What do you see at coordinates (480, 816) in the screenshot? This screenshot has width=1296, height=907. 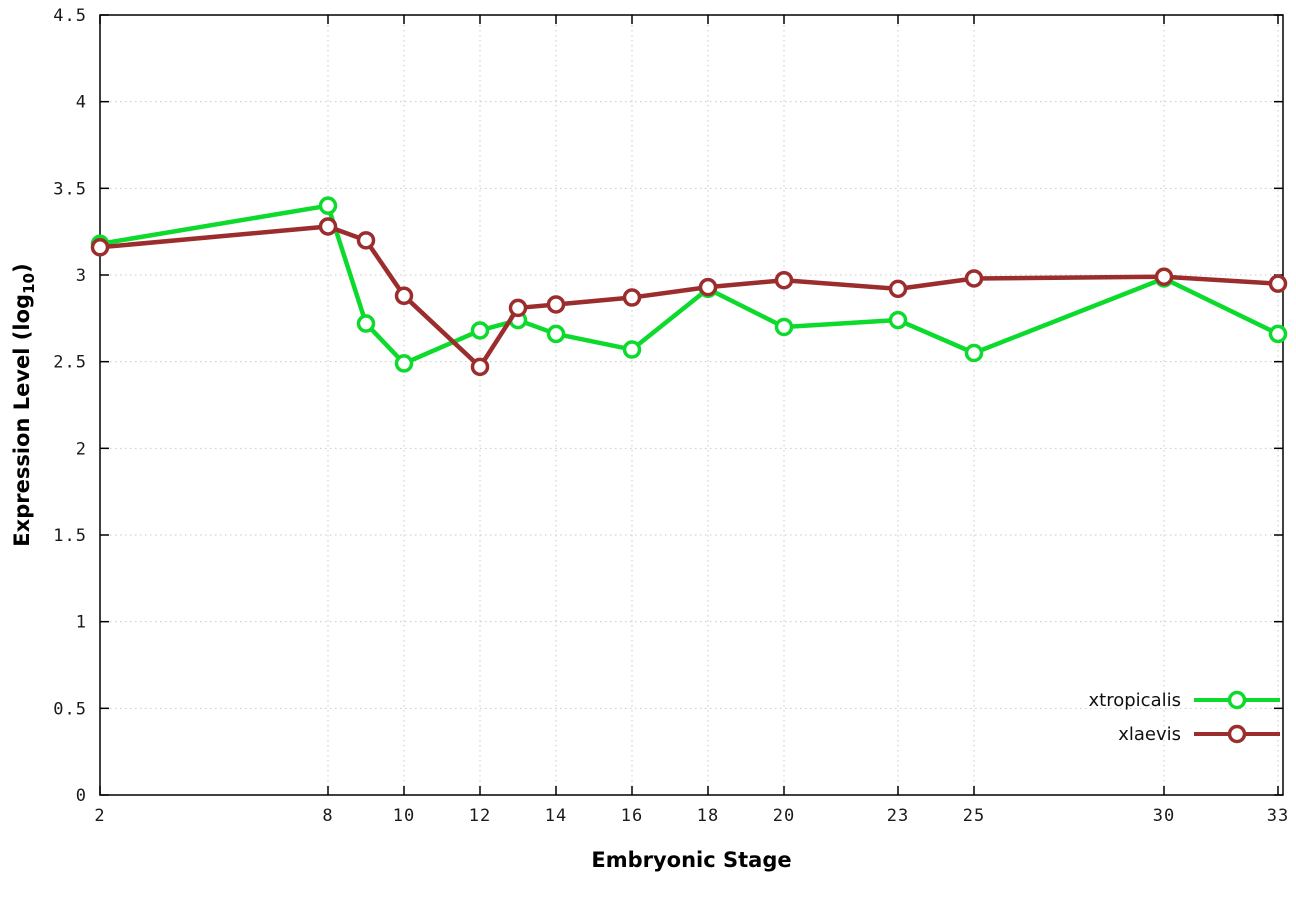 I see `x-tick-label: 12` at bounding box center [480, 816].